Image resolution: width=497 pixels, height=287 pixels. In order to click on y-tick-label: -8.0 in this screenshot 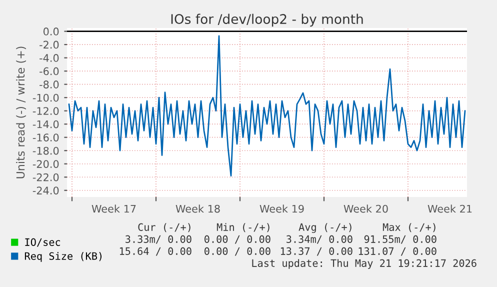, I will do `click(49, 84)`.